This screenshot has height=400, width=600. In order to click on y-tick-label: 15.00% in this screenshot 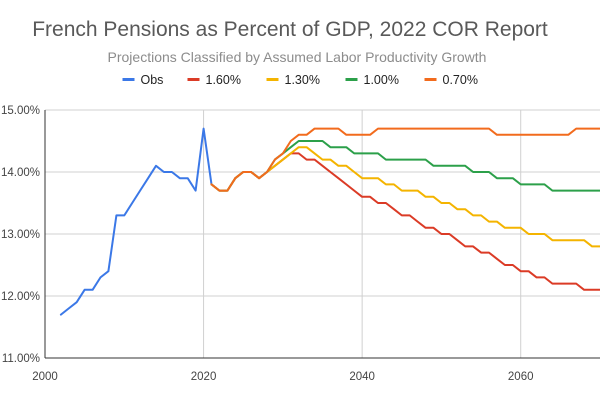, I will do `click(20, 111)`.